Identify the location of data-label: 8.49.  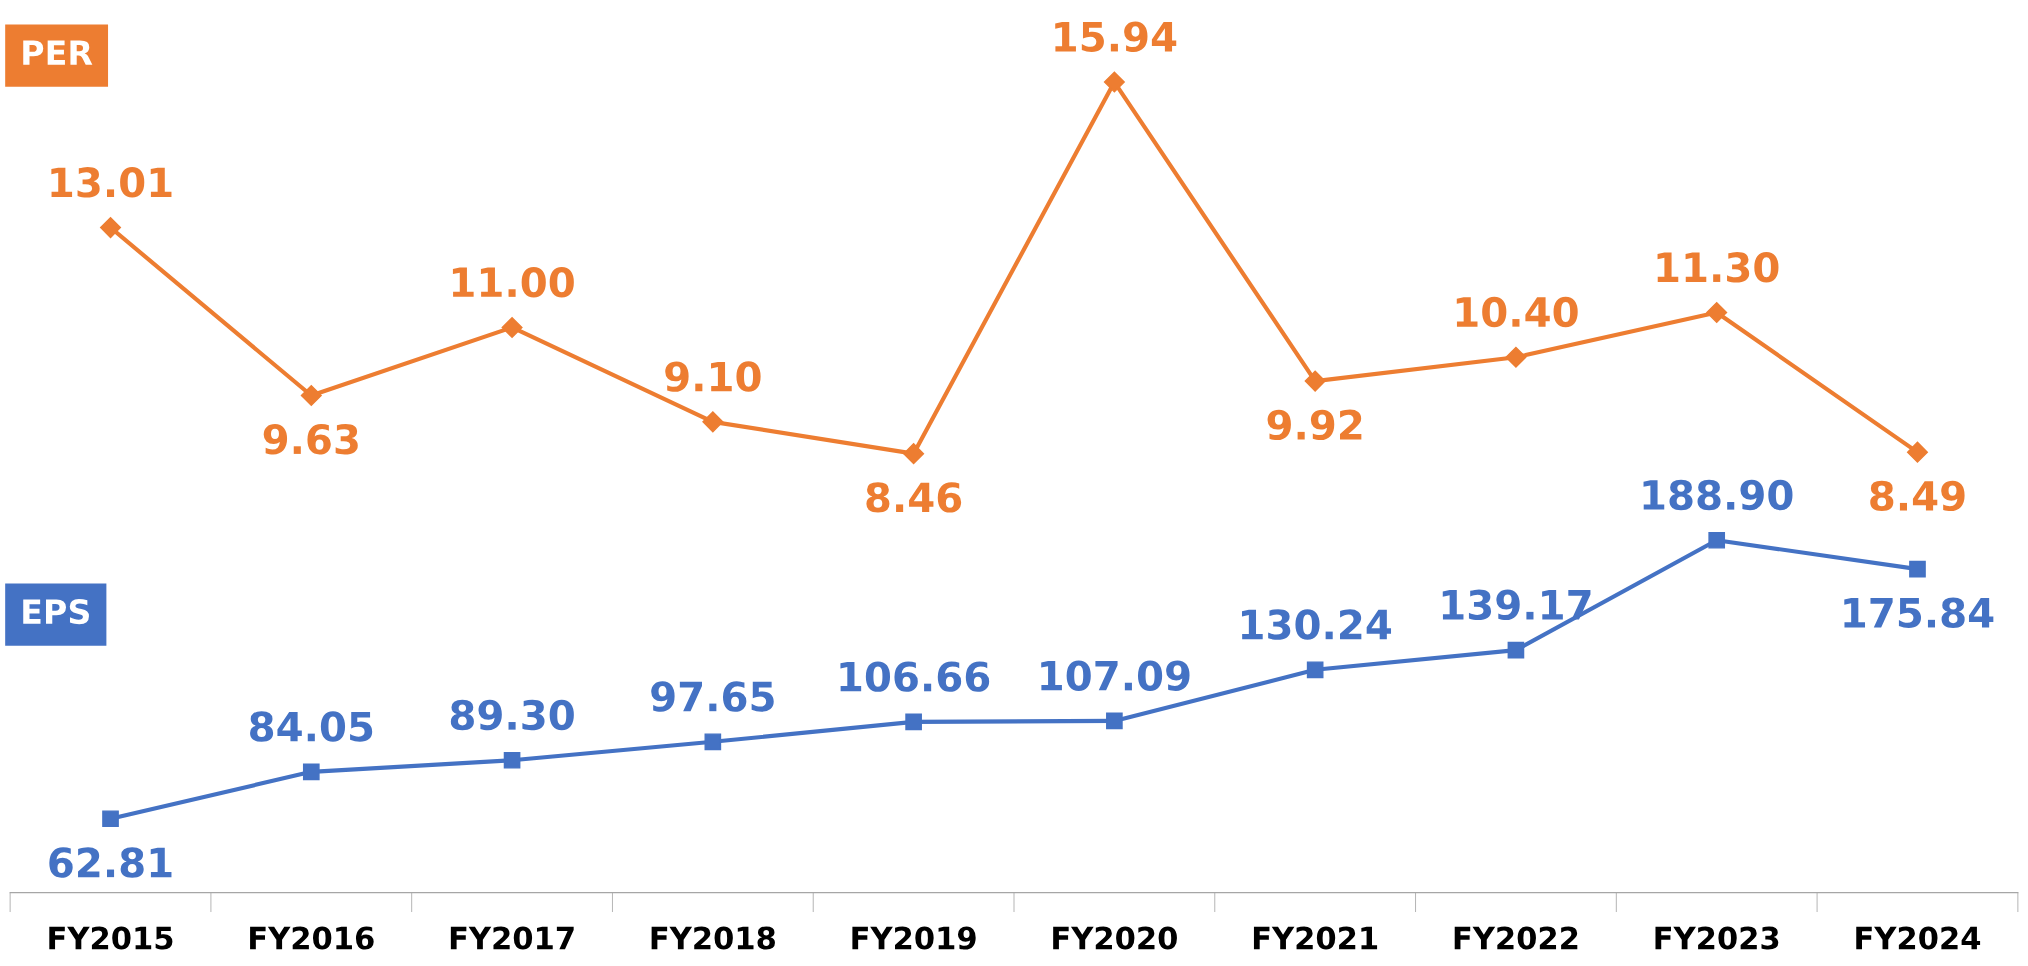
(1917, 496).